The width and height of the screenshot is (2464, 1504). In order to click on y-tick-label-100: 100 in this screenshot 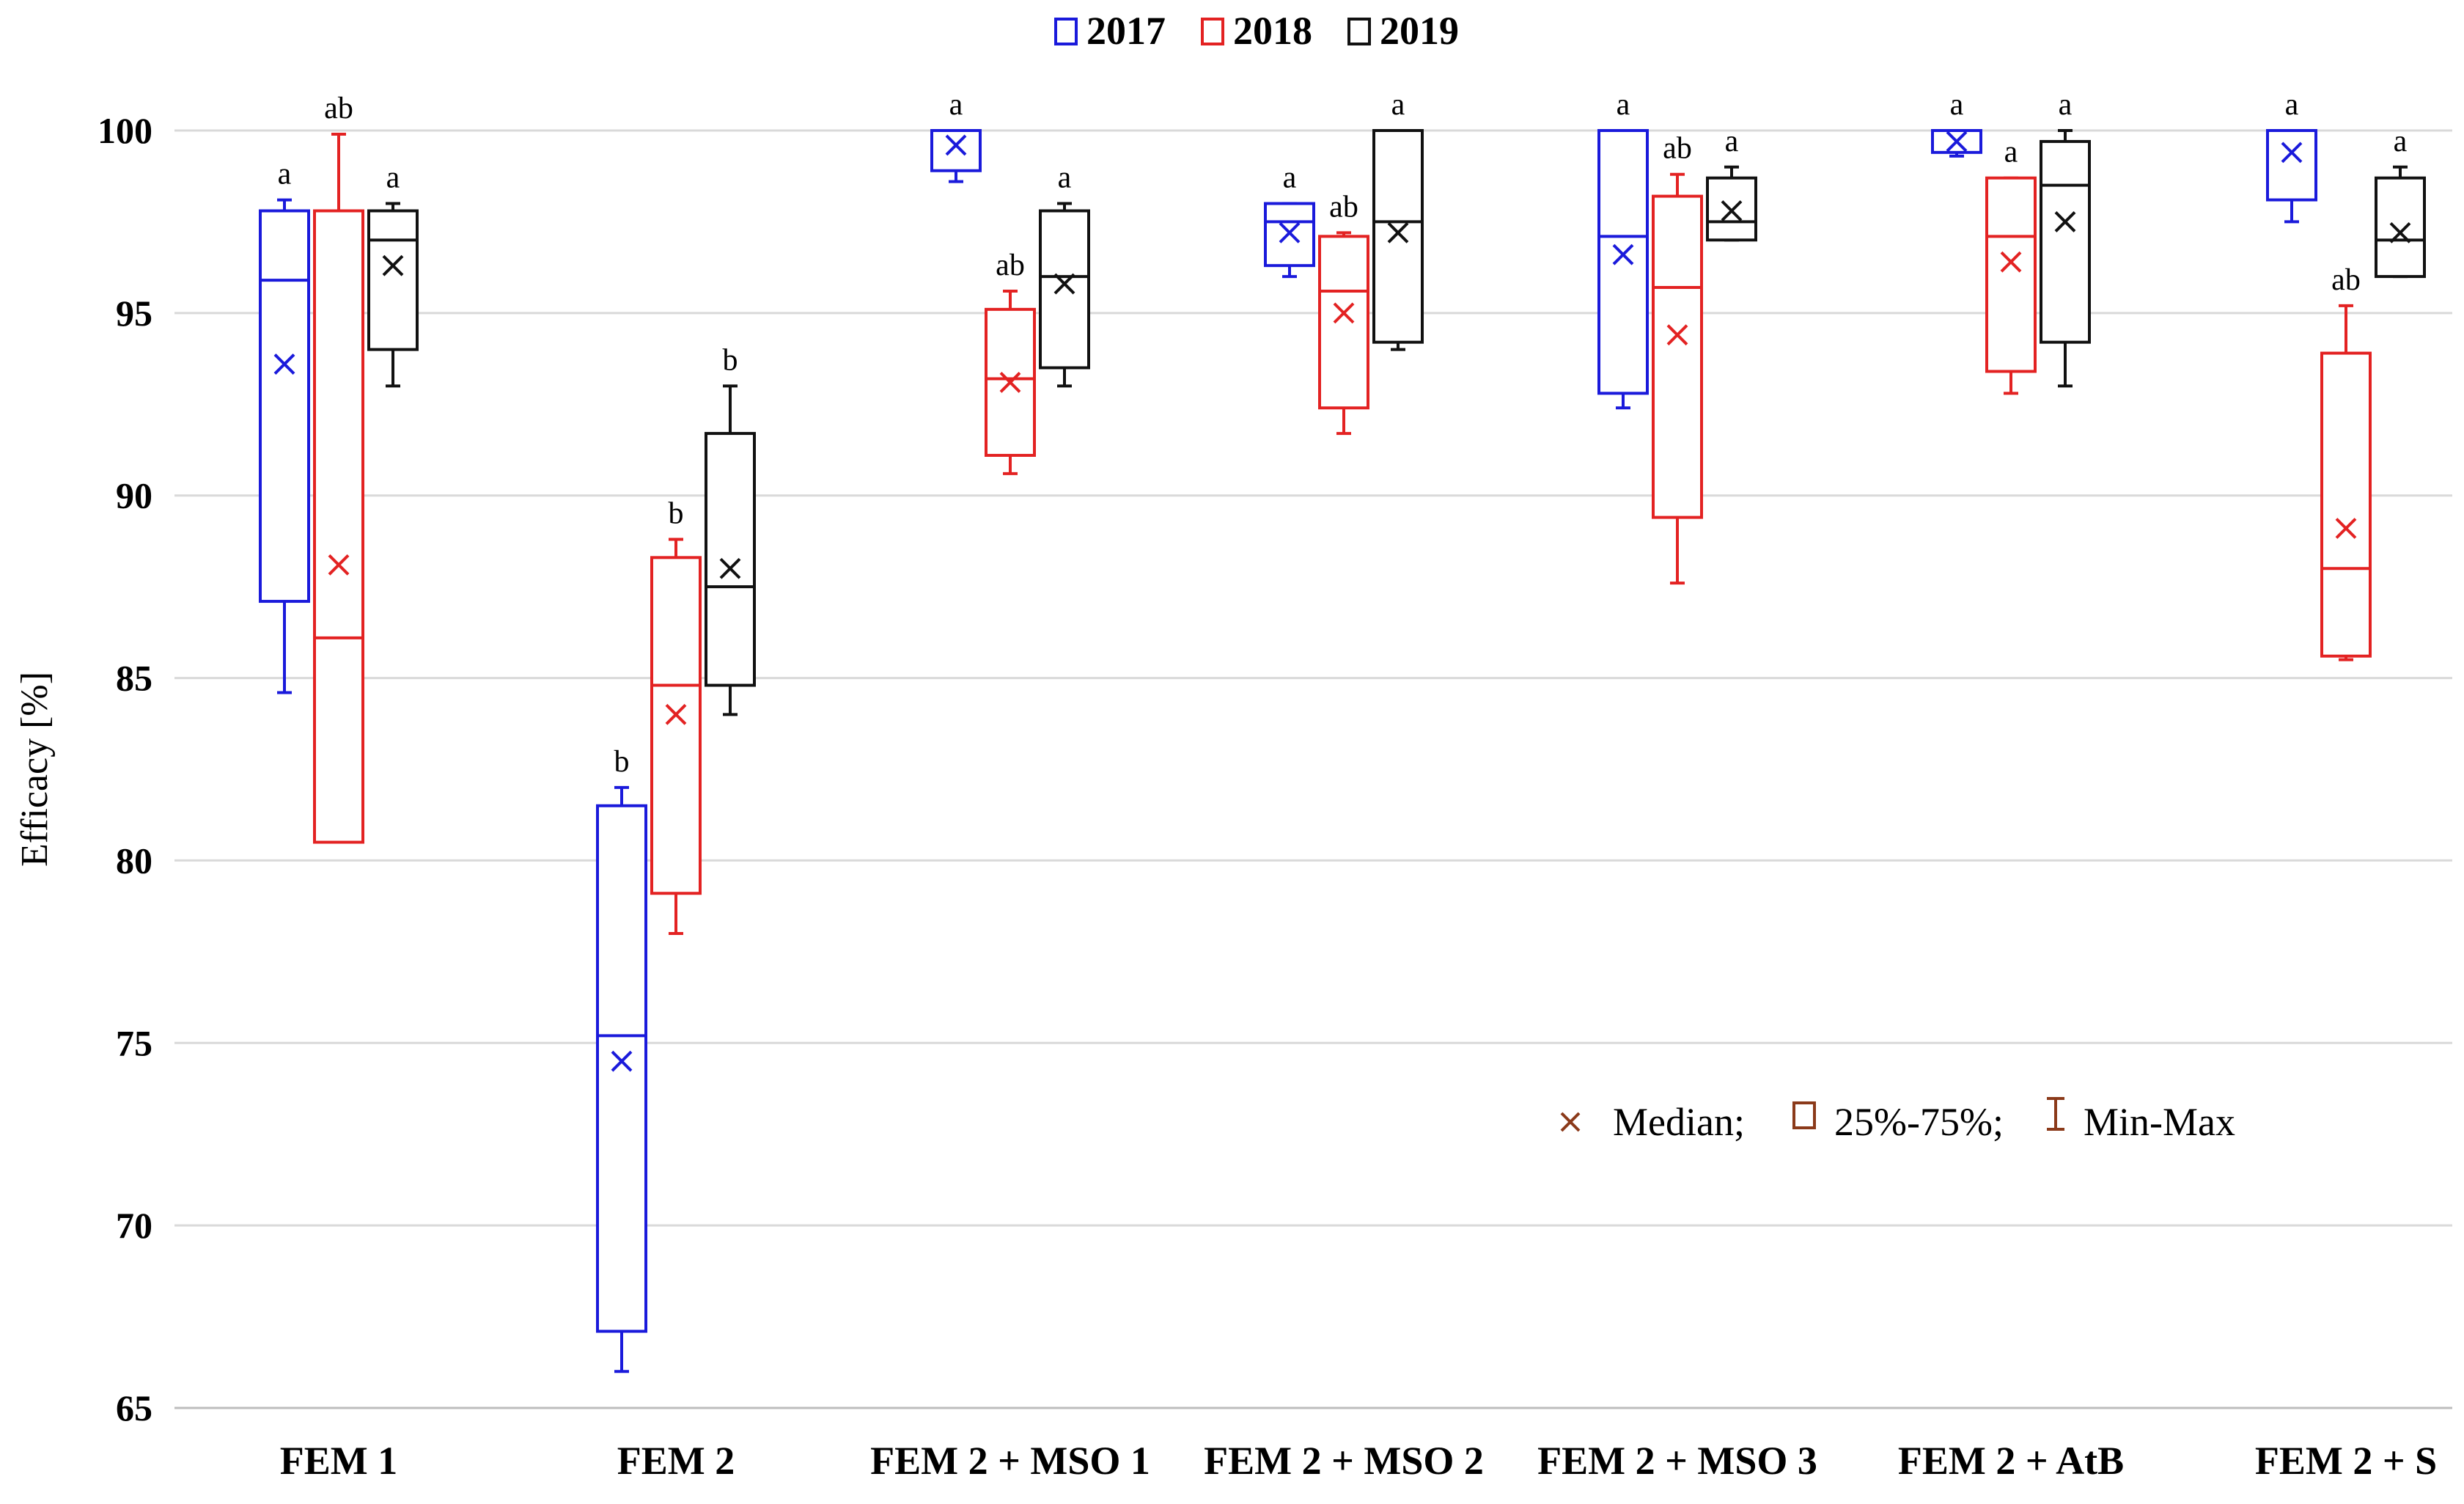, I will do `click(125, 130)`.